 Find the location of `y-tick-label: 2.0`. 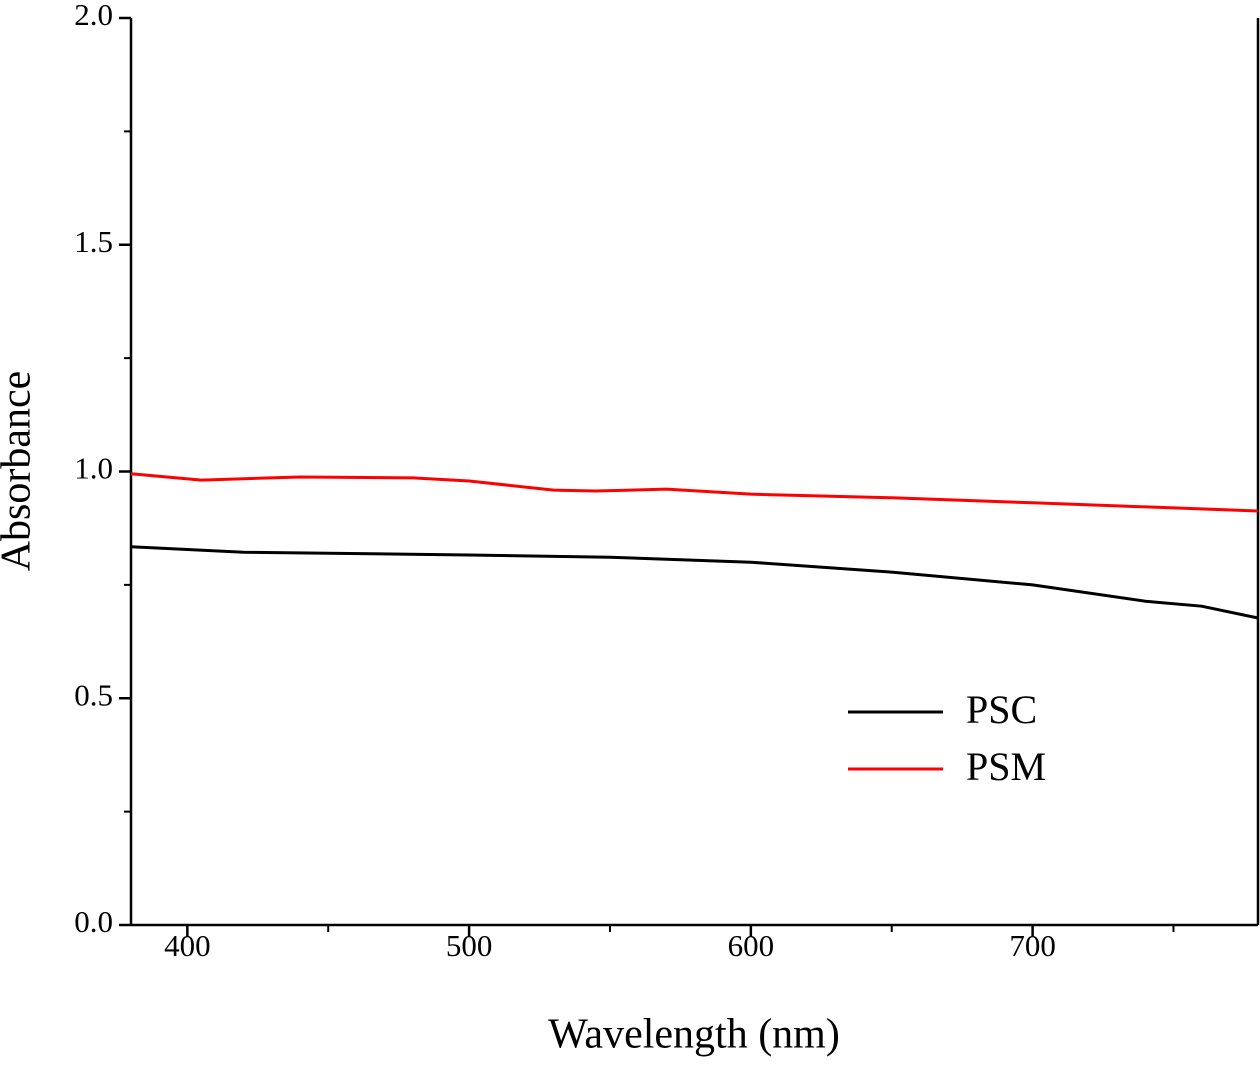

y-tick-label: 2.0 is located at coordinates (93, 16).